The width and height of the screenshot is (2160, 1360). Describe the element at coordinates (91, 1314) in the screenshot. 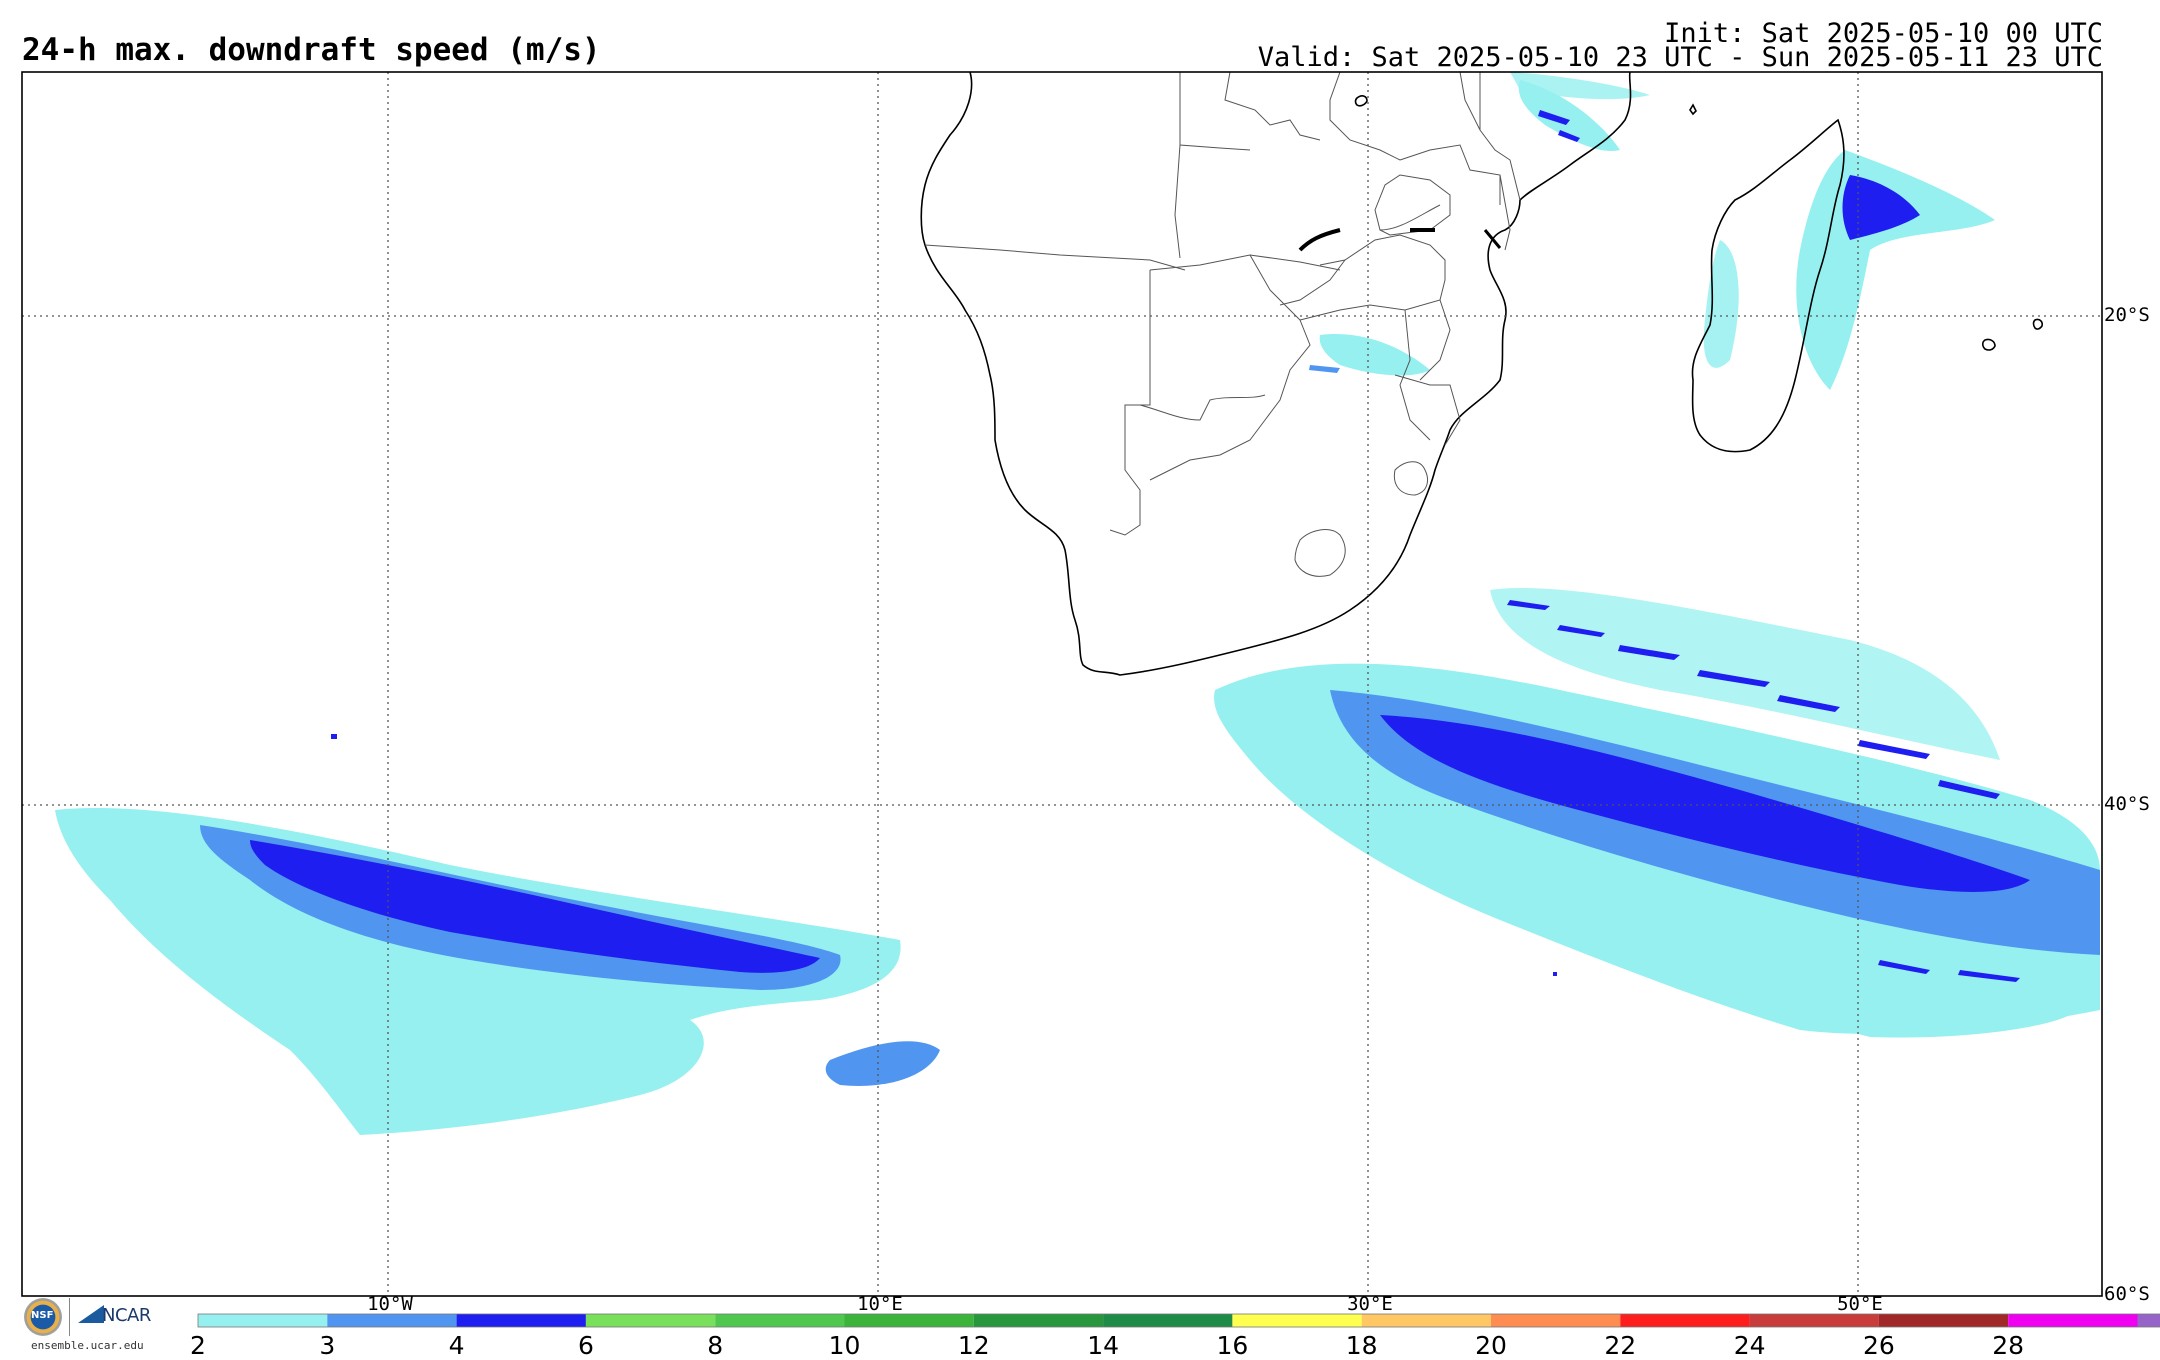

I see `ncar-logo-mark` at that location.